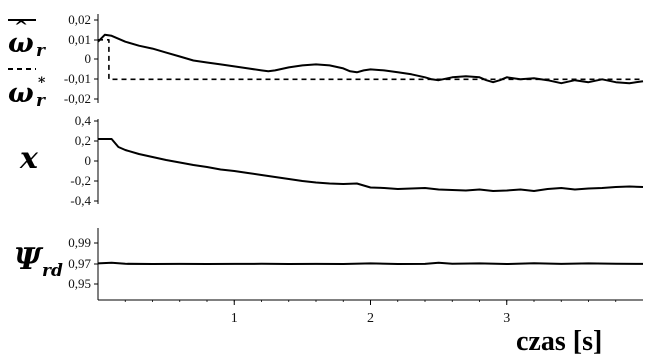  What do you see at coordinates (79, 19) in the screenshot?
I see `y-tick-label: 0,02` at bounding box center [79, 19].